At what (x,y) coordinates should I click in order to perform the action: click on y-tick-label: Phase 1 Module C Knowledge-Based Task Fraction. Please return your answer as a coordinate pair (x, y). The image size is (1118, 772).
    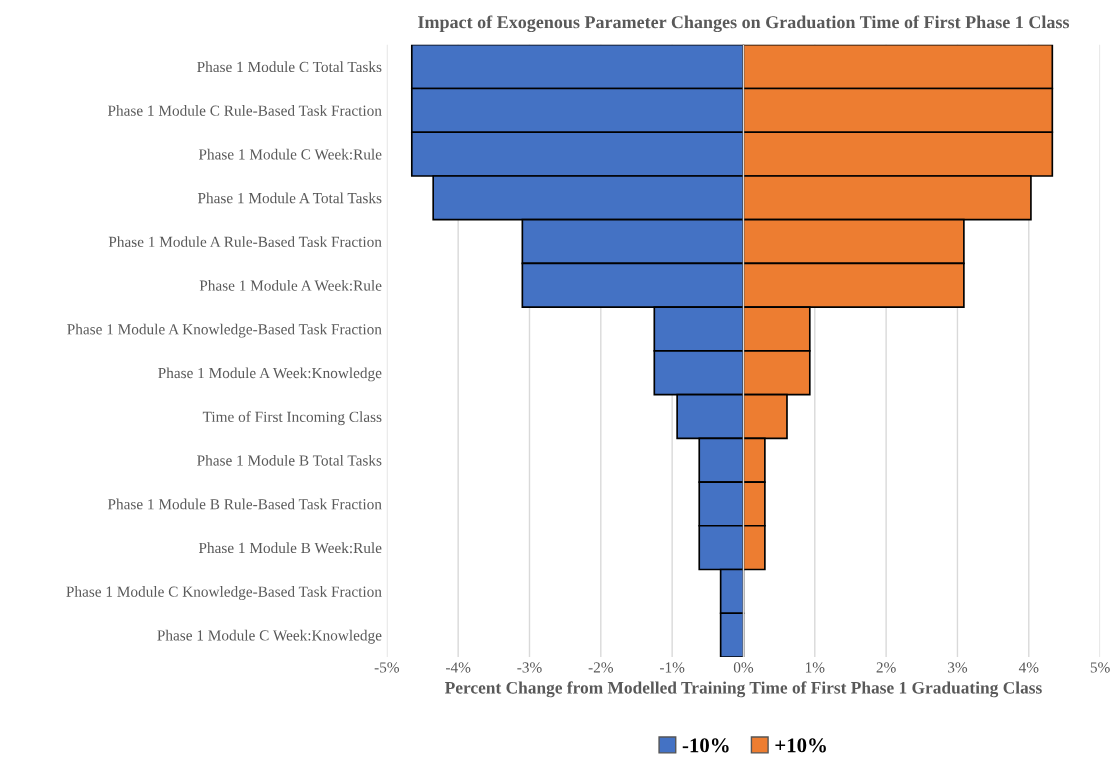
    Looking at the image, I should click on (224, 593).